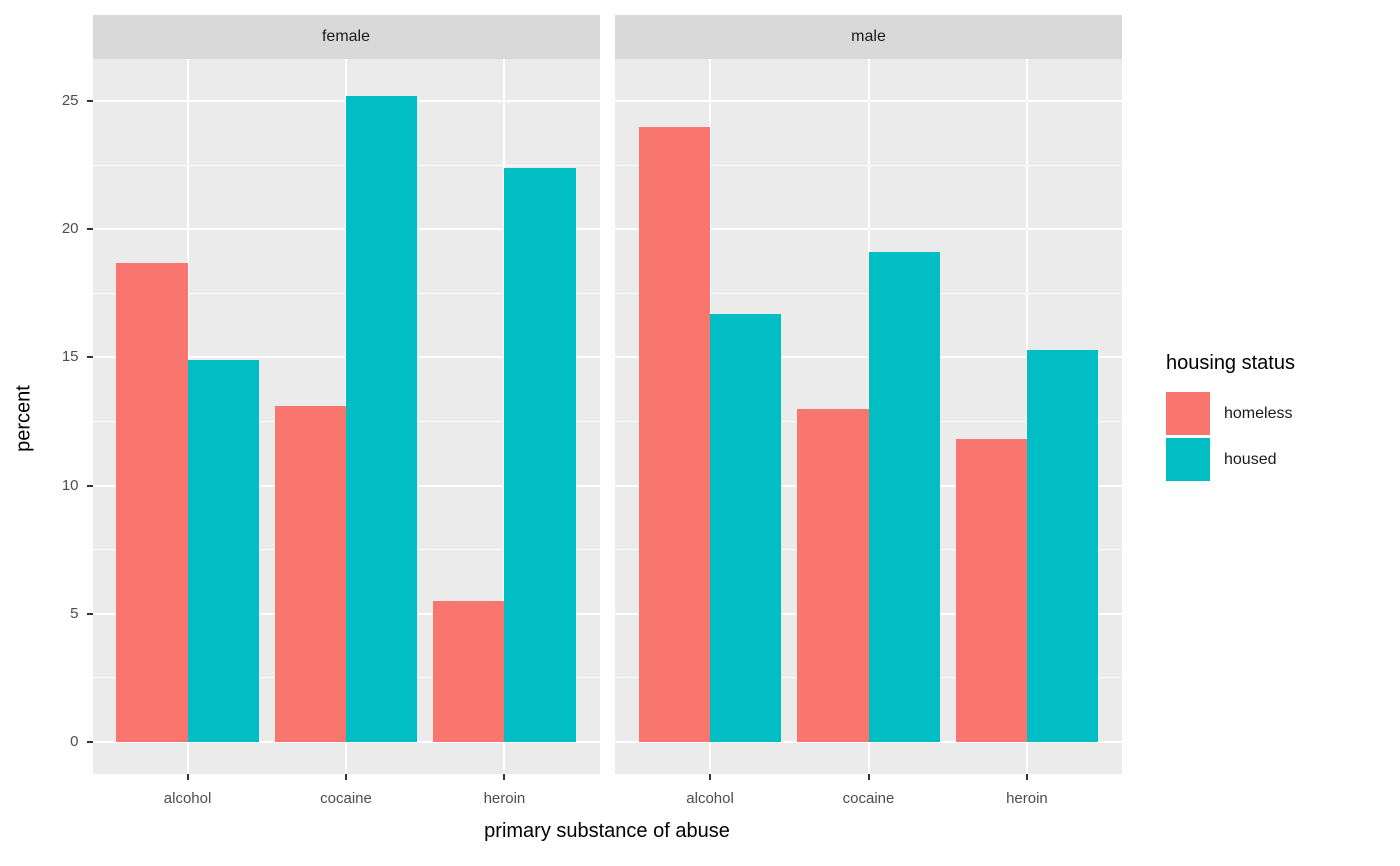 This screenshot has height=866, width=1400. I want to click on bar-female-cocaine-homeless, so click(310, 574).